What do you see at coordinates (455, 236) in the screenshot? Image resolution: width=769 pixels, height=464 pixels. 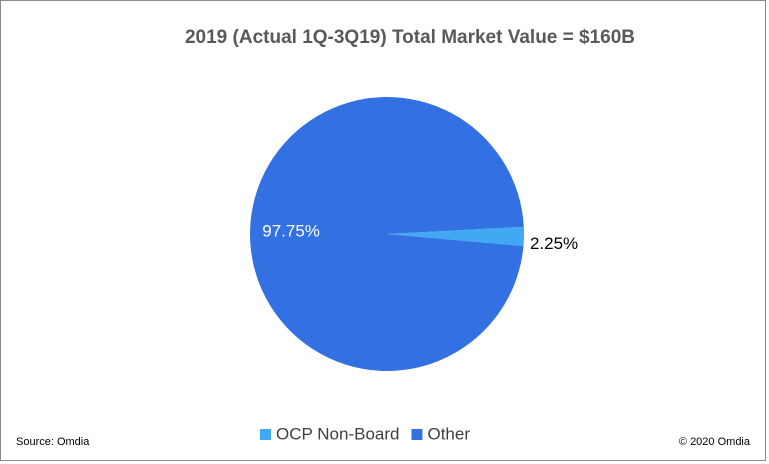 I see `pie-slice` at bounding box center [455, 236].